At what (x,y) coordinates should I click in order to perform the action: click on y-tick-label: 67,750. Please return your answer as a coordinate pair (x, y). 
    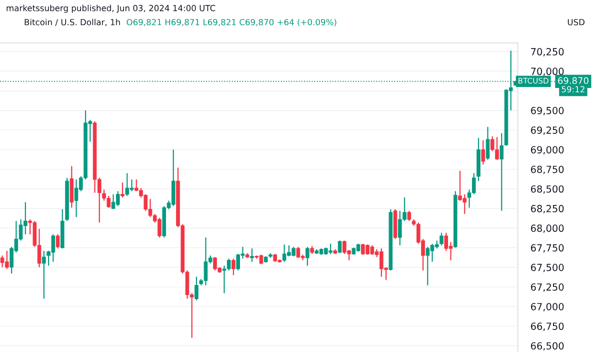
    Looking at the image, I should click on (547, 248).